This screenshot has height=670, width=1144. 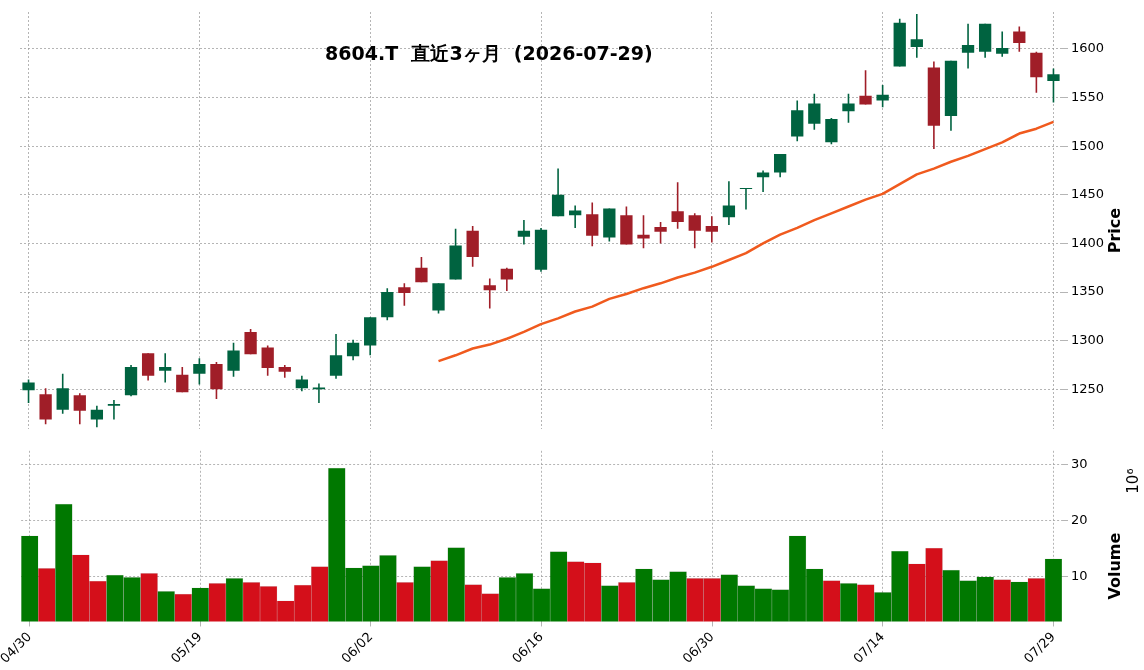 I want to click on y-axis-title: Price, so click(x=1115, y=230).